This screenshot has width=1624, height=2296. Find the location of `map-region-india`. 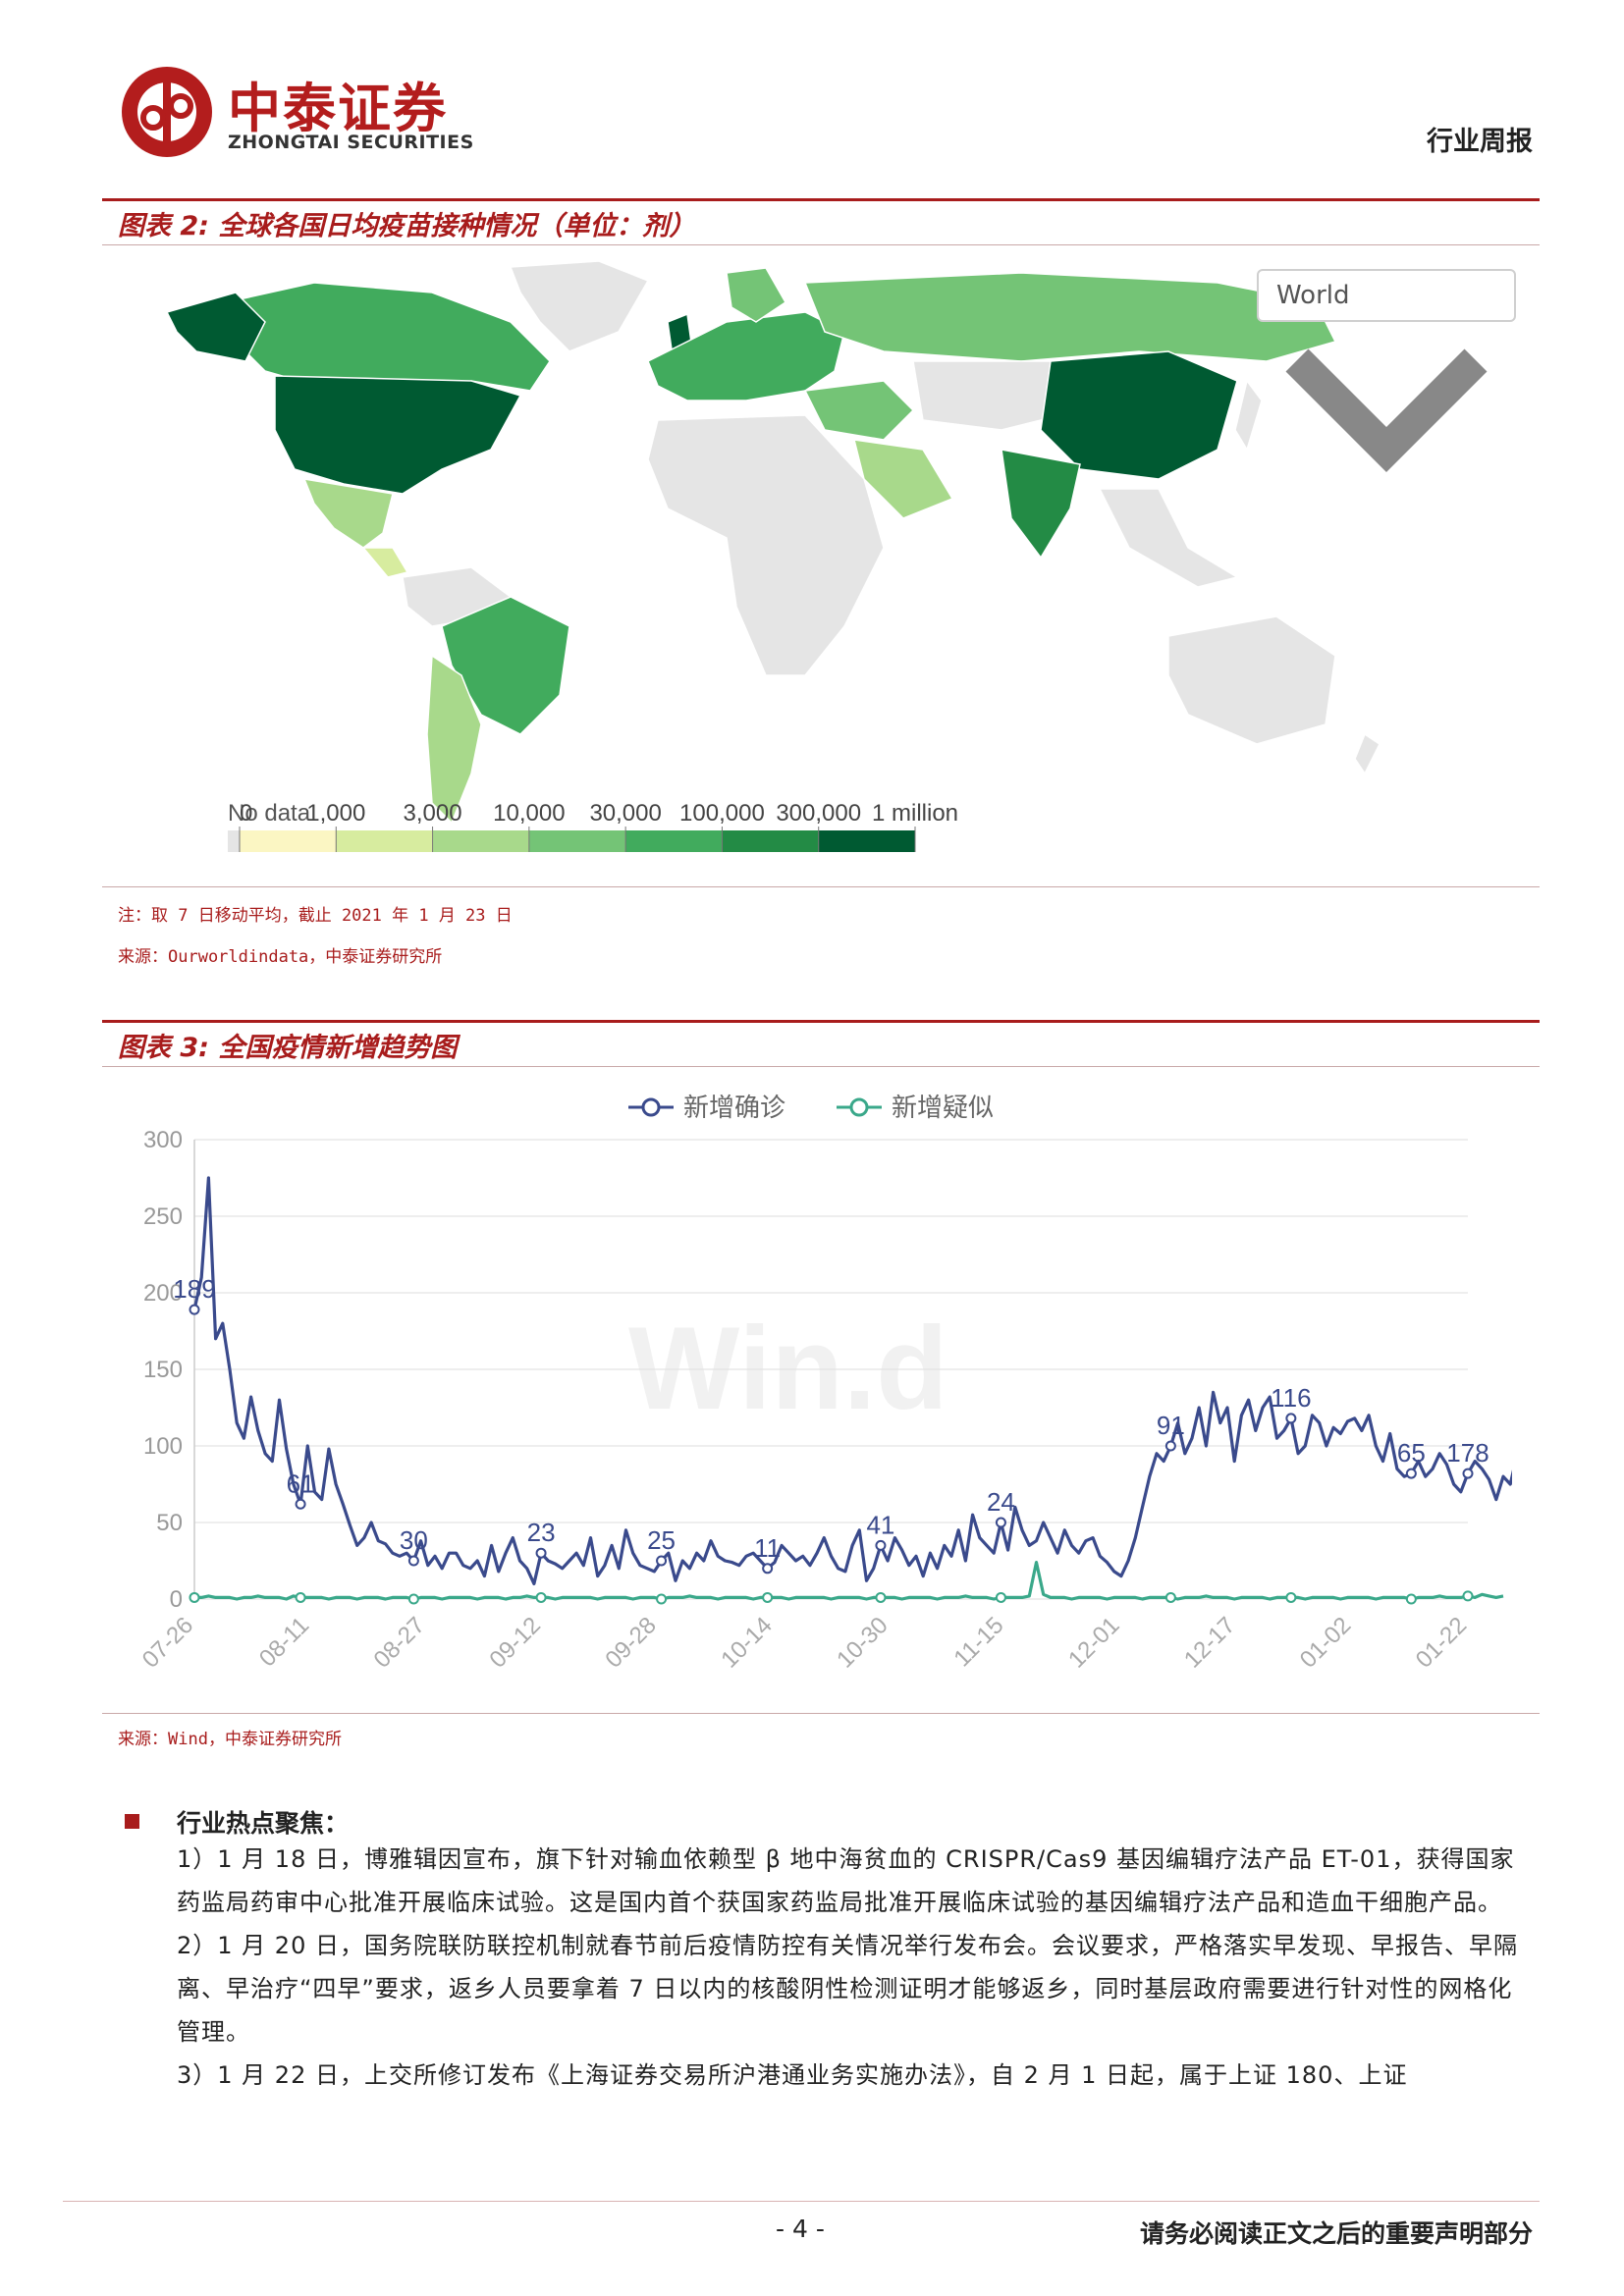

map-region-india is located at coordinates (1041, 504).